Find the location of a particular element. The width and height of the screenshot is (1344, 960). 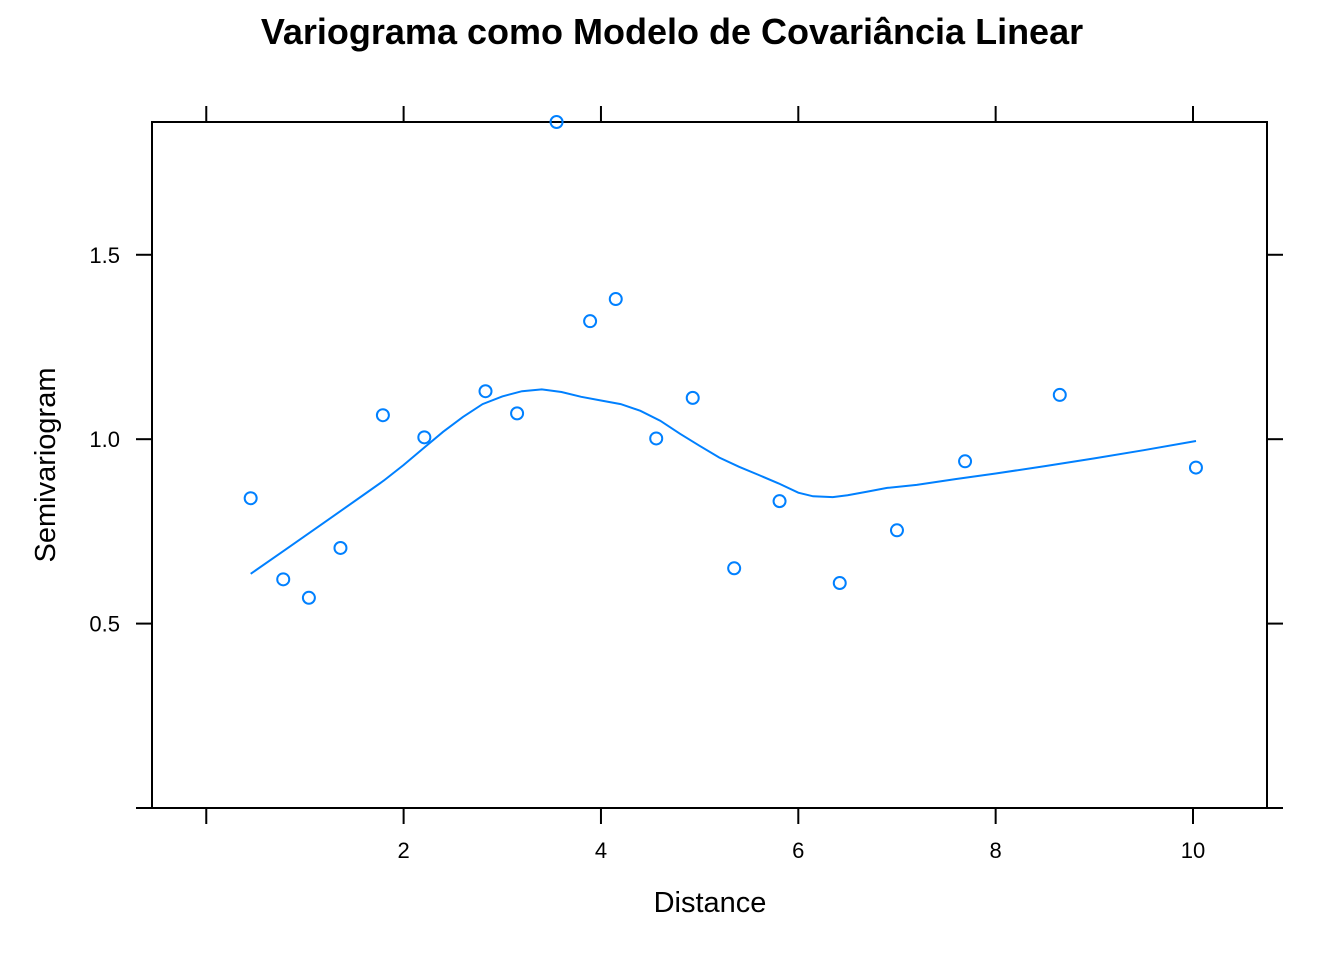

x-tick-label: 10 is located at coordinates (1193, 850).